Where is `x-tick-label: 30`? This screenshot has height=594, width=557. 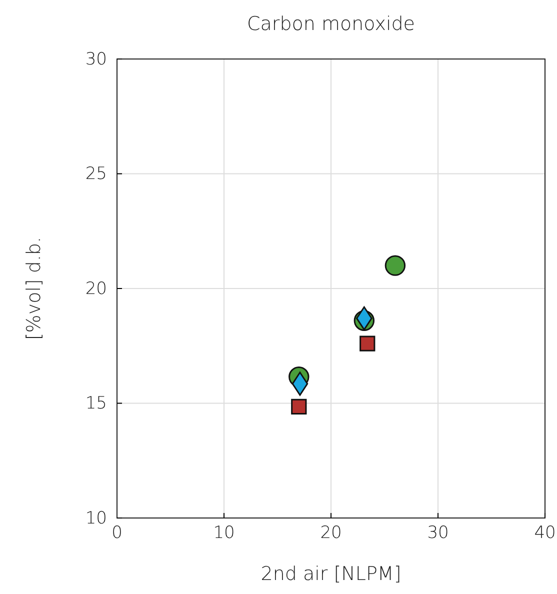 x-tick-label: 30 is located at coordinates (438, 533).